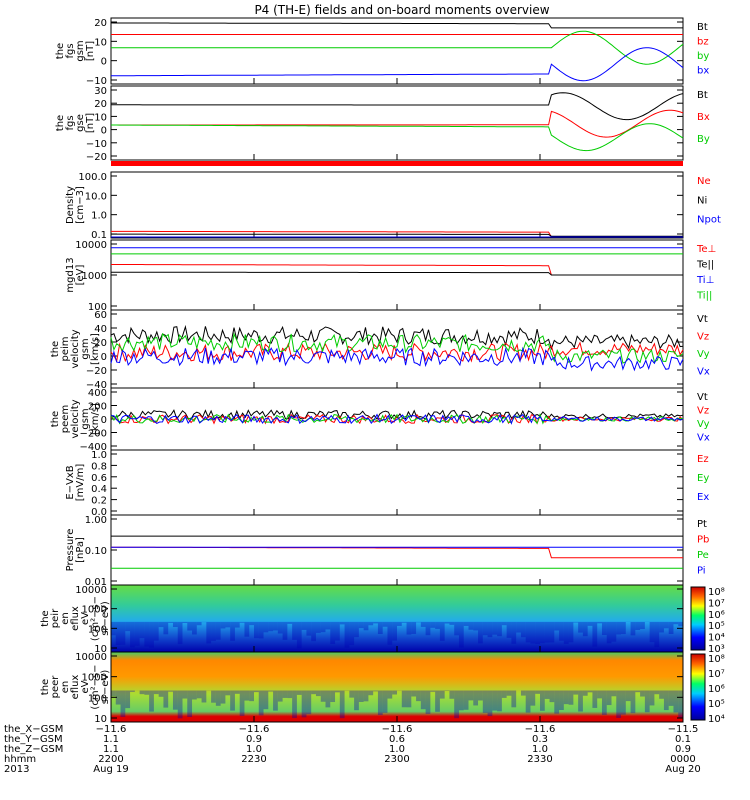  Describe the element at coordinates (99, 512) in the screenshot. I see `y-tick-label: 0.0` at that location.